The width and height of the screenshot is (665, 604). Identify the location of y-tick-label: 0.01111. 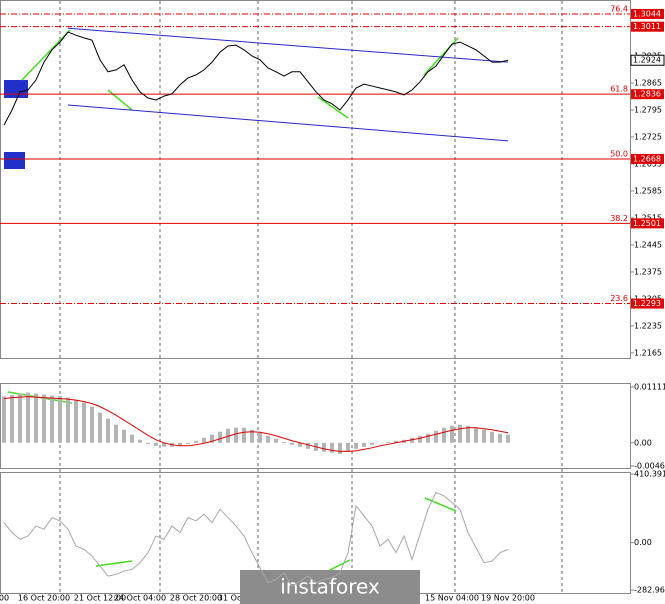
(649, 387).